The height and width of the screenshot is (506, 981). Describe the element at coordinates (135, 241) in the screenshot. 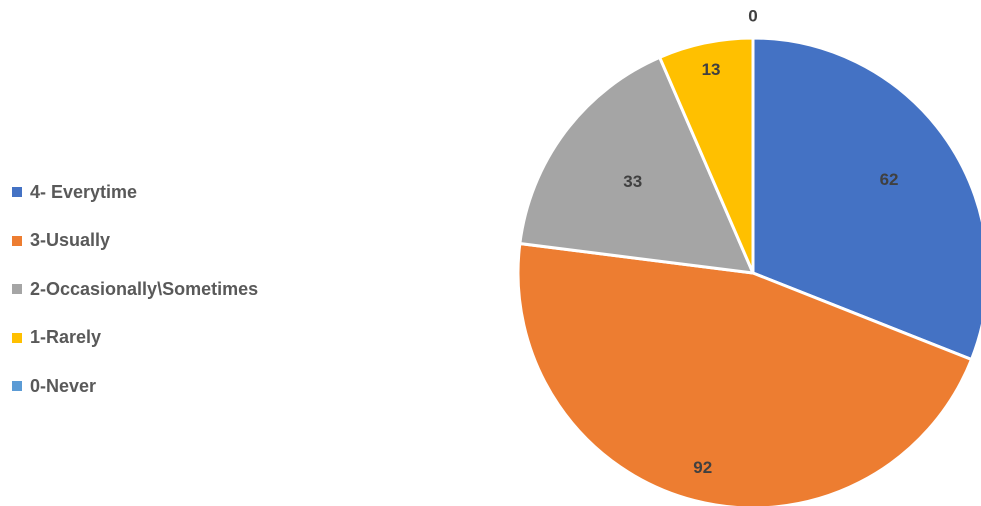

I see `legend-item-usually: 3-Usually` at that location.